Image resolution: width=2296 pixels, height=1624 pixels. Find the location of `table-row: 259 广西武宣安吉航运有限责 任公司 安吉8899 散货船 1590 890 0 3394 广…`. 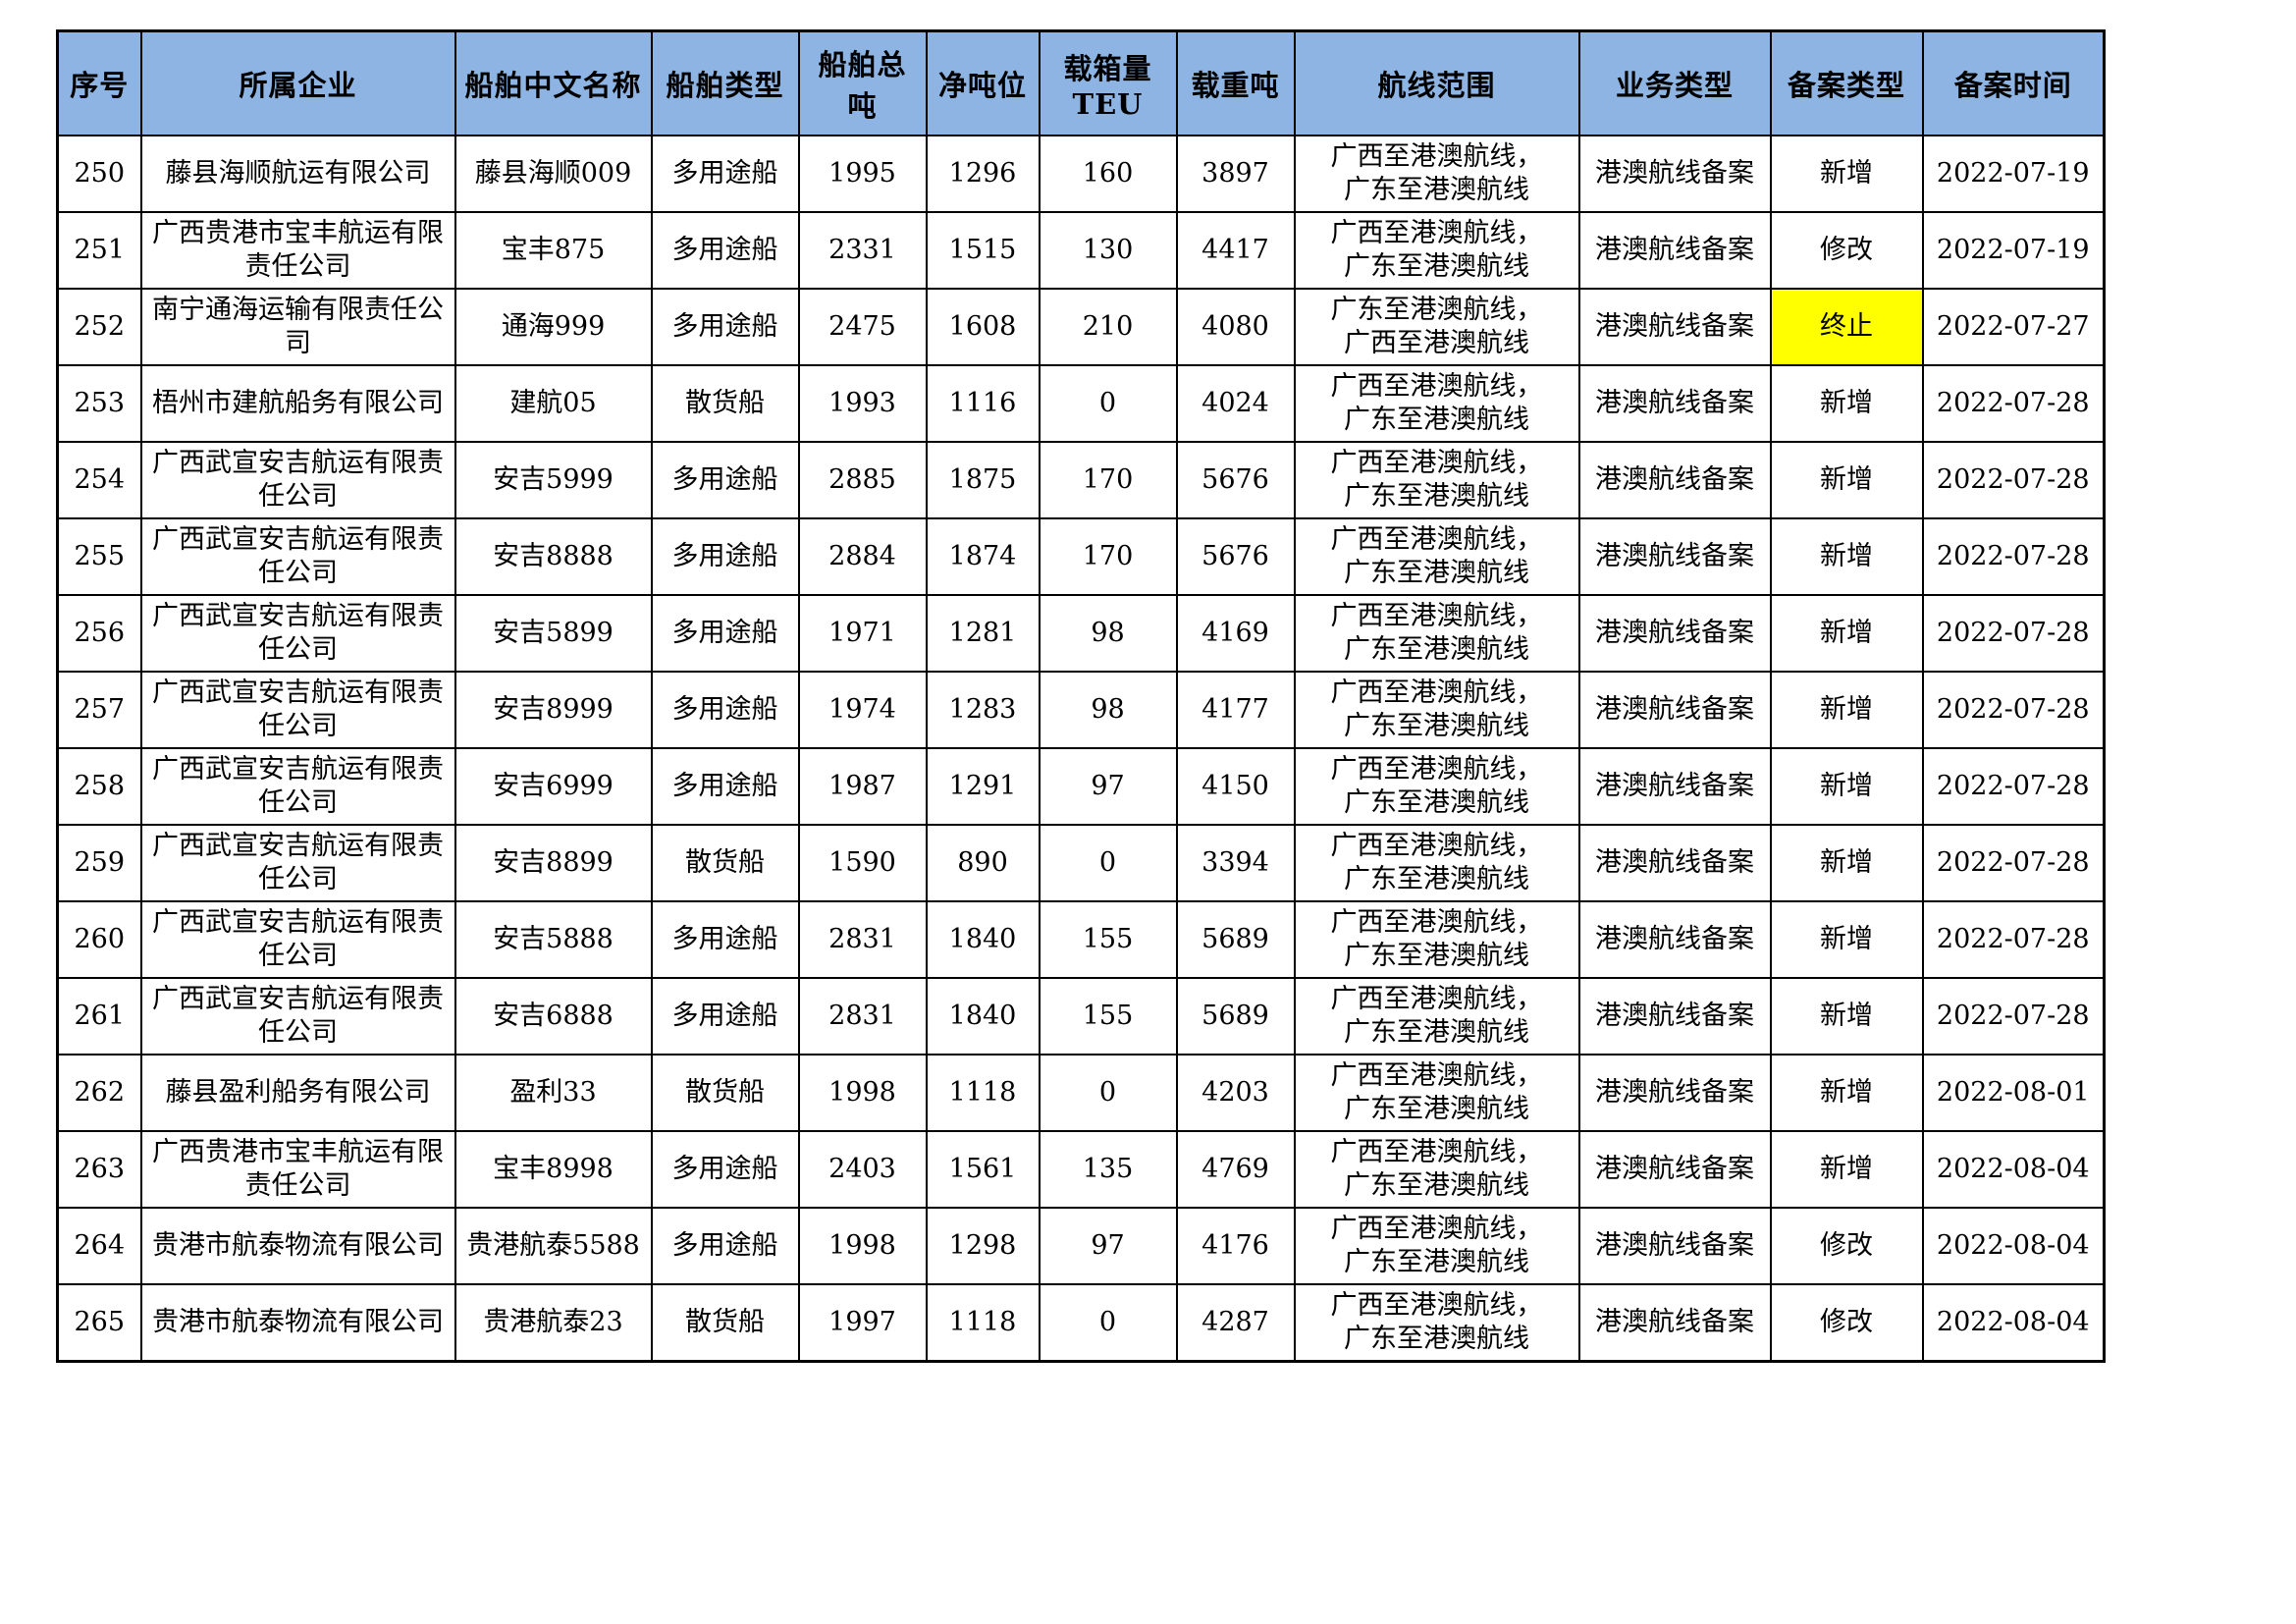

table-row: 259 广西武宣安吉航运有限责 任公司 安吉8899 散货船 1590 890 0 3394 广… is located at coordinates (1081, 863).